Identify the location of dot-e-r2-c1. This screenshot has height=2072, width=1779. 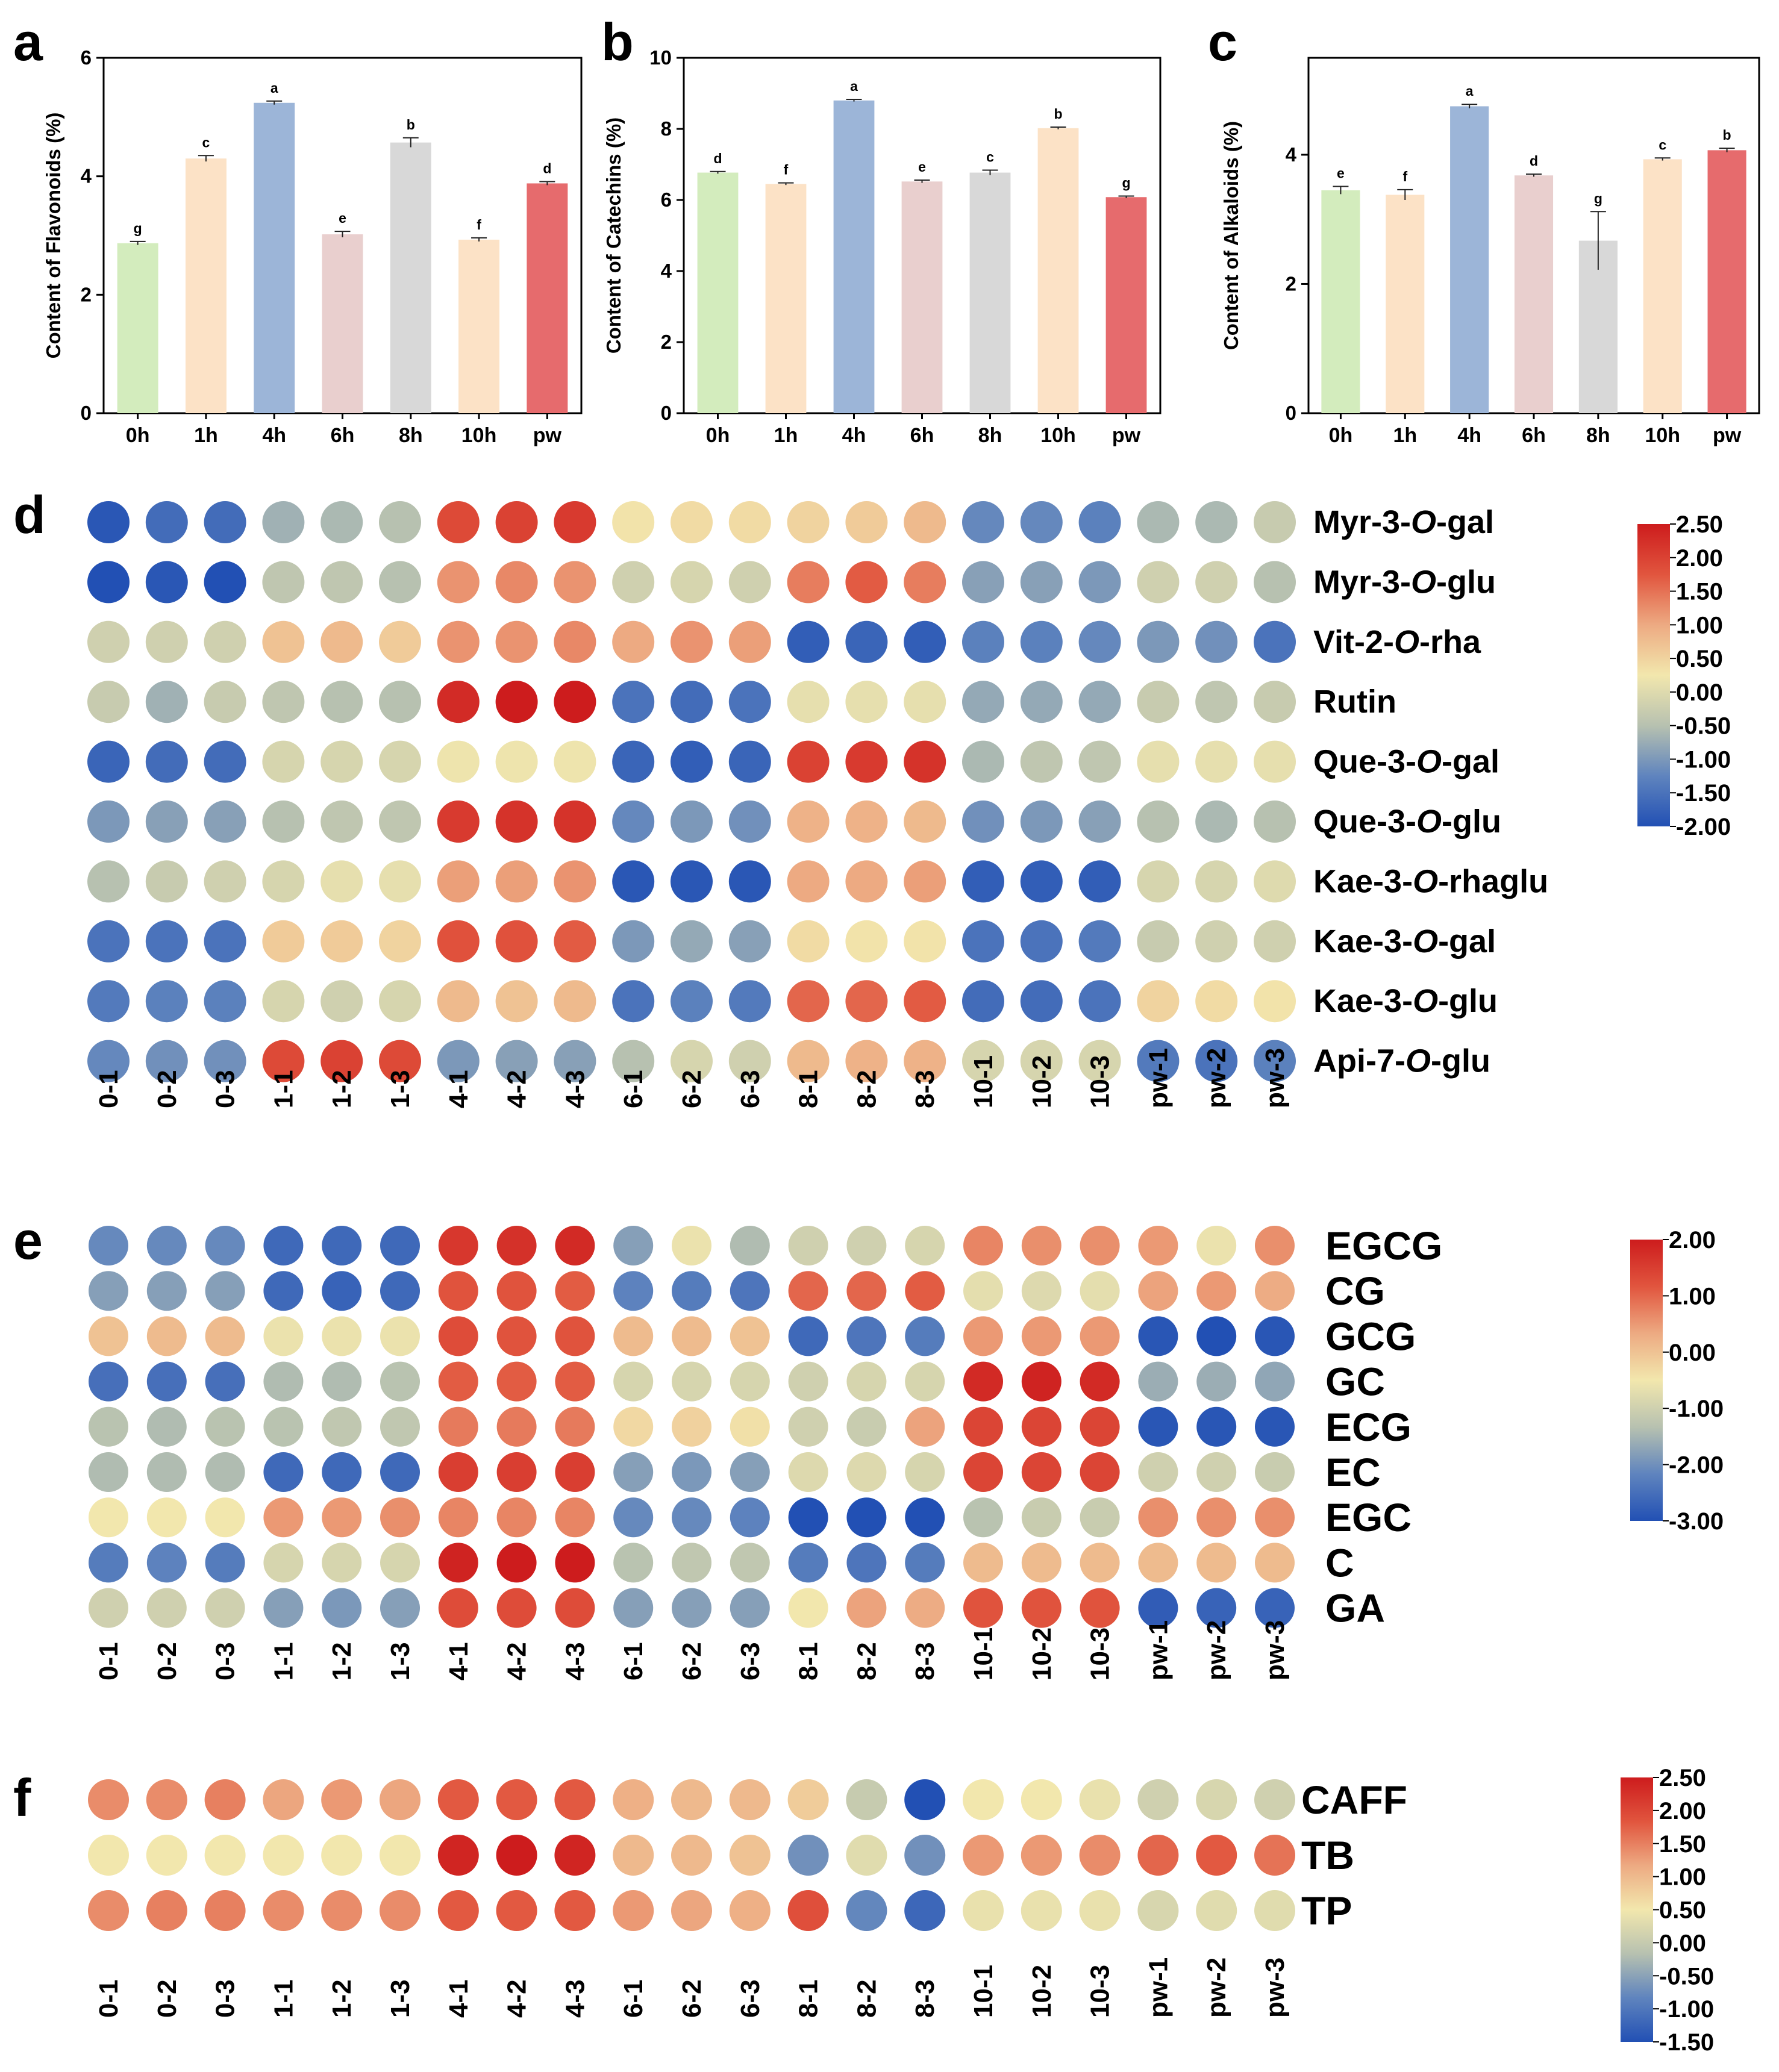
(166, 1336).